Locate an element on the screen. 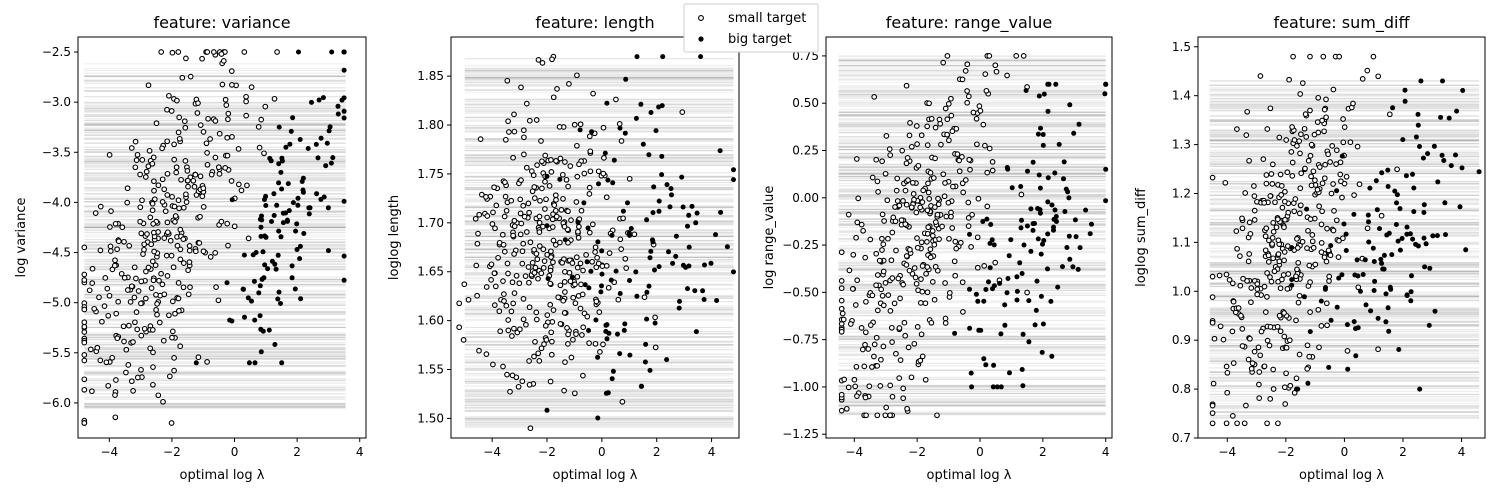 Image resolution: width=1500 pixels, height=504 pixels. legend-box is located at coordinates (751, 28).